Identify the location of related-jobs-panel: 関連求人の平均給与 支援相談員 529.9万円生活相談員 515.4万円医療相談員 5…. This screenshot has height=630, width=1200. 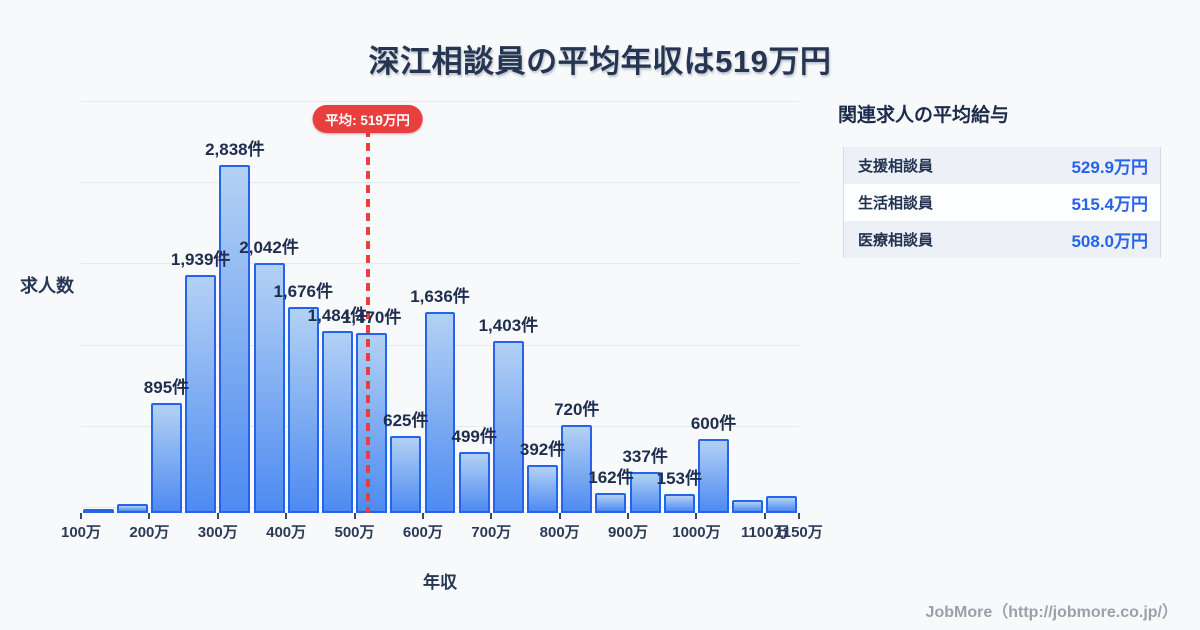
(1003, 179).